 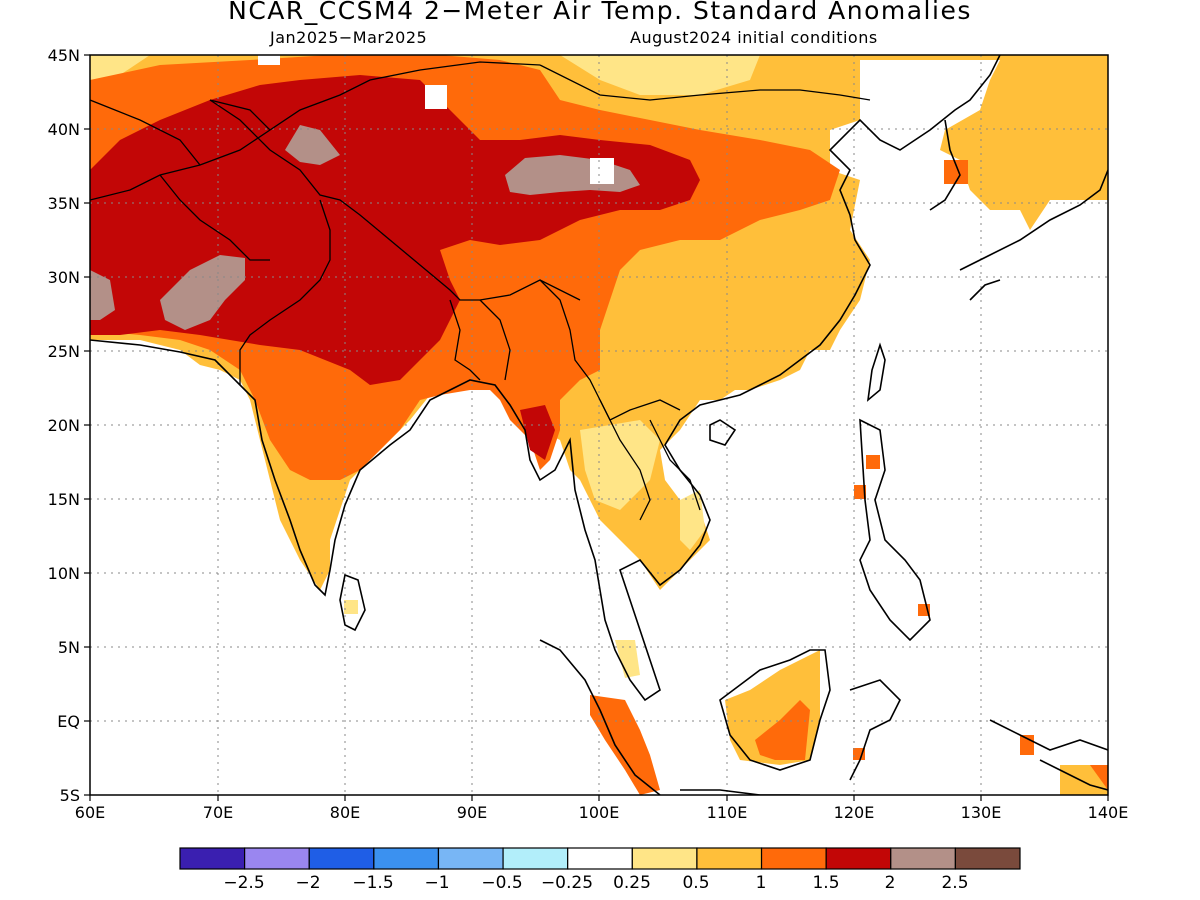 What do you see at coordinates (761, 883) in the screenshot?
I see `colorbar-label: 1` at bounding box center [761, 883].